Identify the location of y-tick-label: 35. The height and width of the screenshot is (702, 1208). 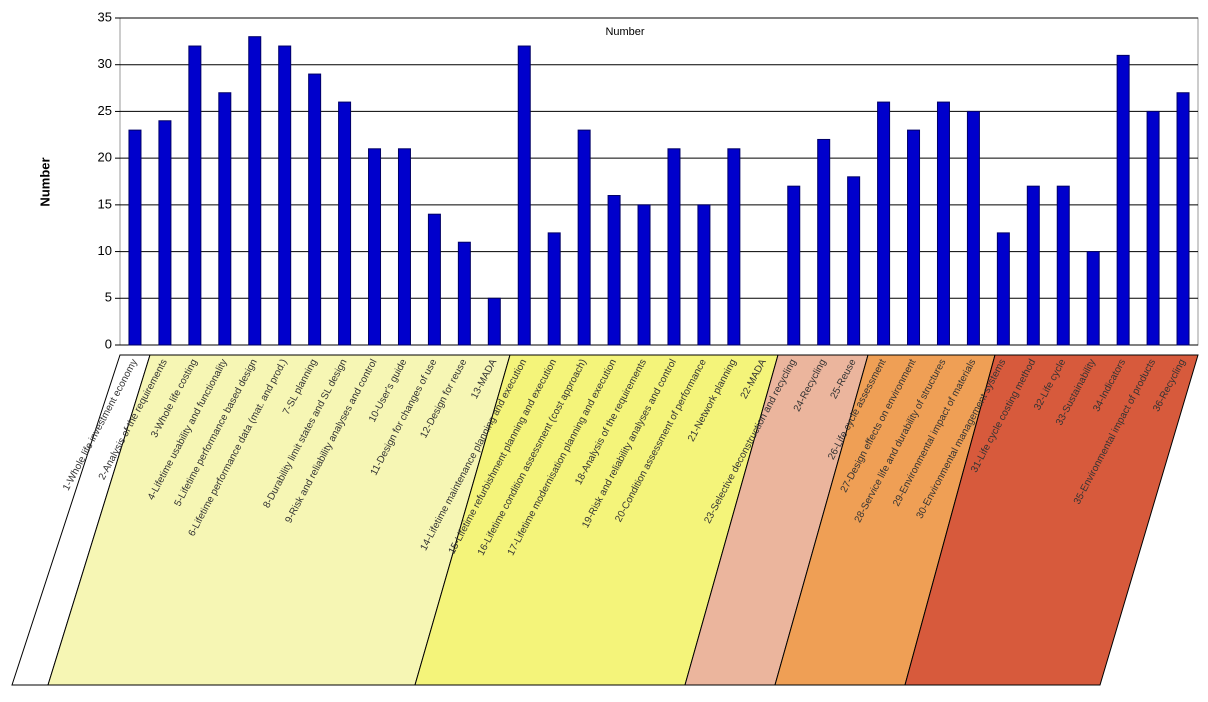
(105, 16).